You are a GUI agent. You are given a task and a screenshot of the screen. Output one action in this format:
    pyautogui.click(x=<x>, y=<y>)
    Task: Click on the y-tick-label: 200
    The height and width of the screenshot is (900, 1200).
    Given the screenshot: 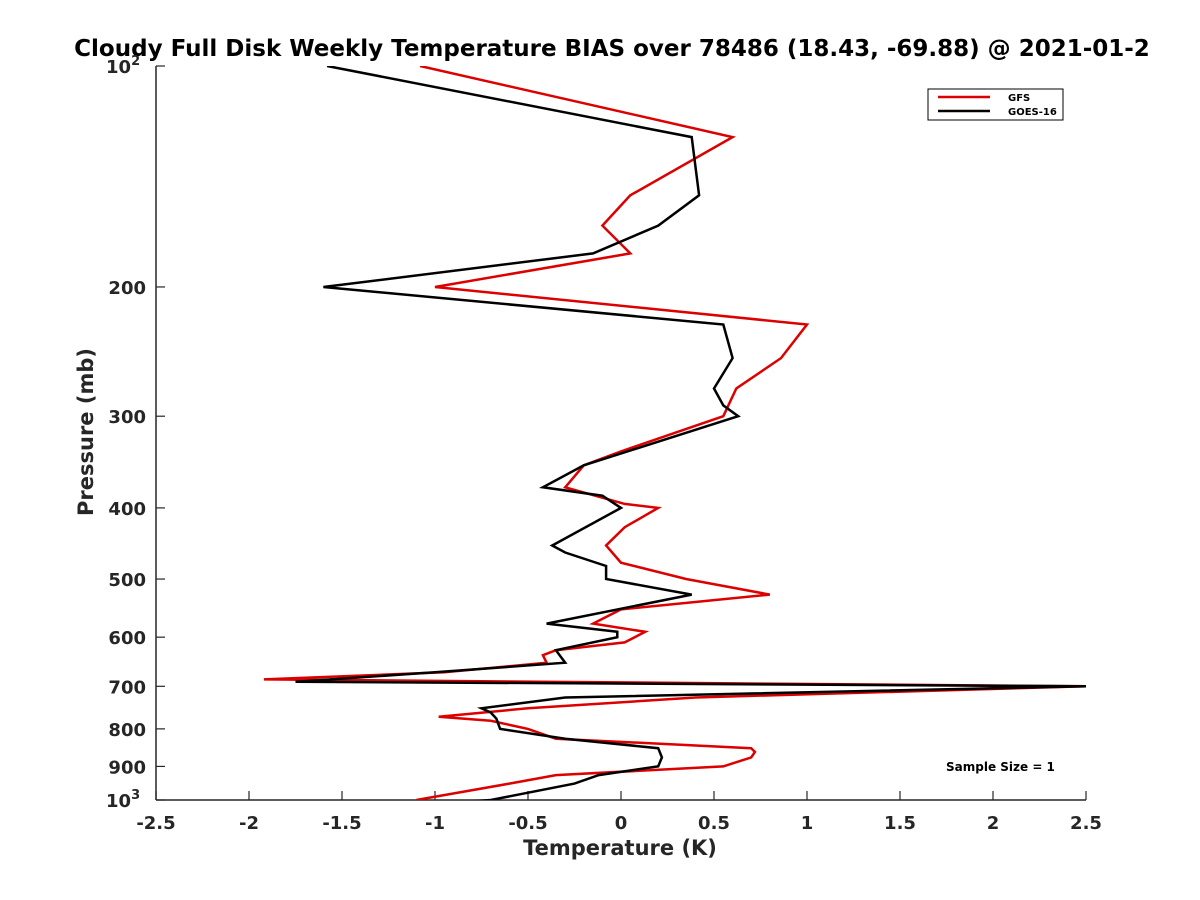 What is the action you would take?
    pyautogui.click(x=127, y=288)
    